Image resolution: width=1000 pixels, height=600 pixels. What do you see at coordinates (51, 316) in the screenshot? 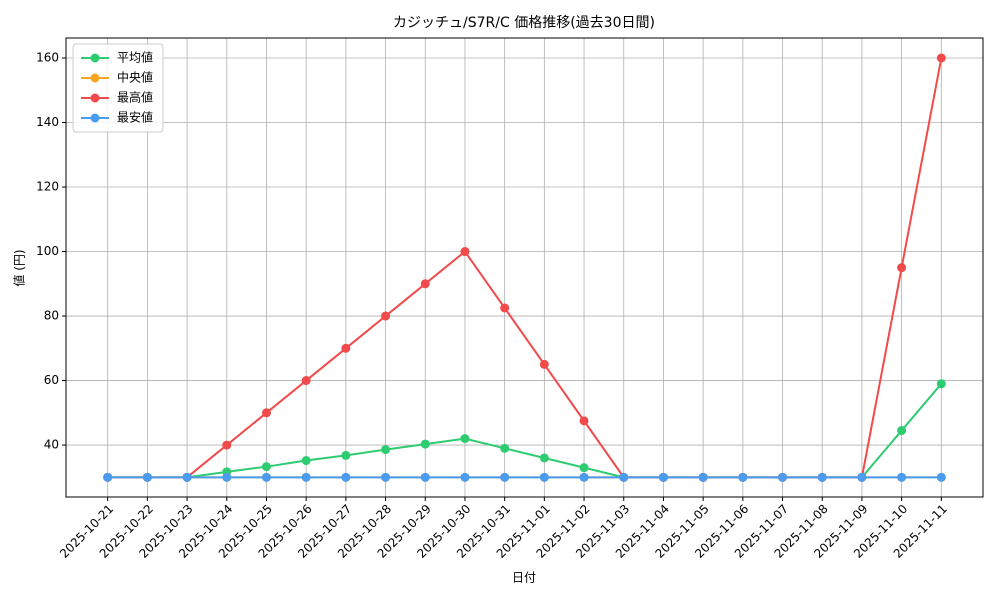
I see `y-tick-label: 80` at bounding box center [51, 316].